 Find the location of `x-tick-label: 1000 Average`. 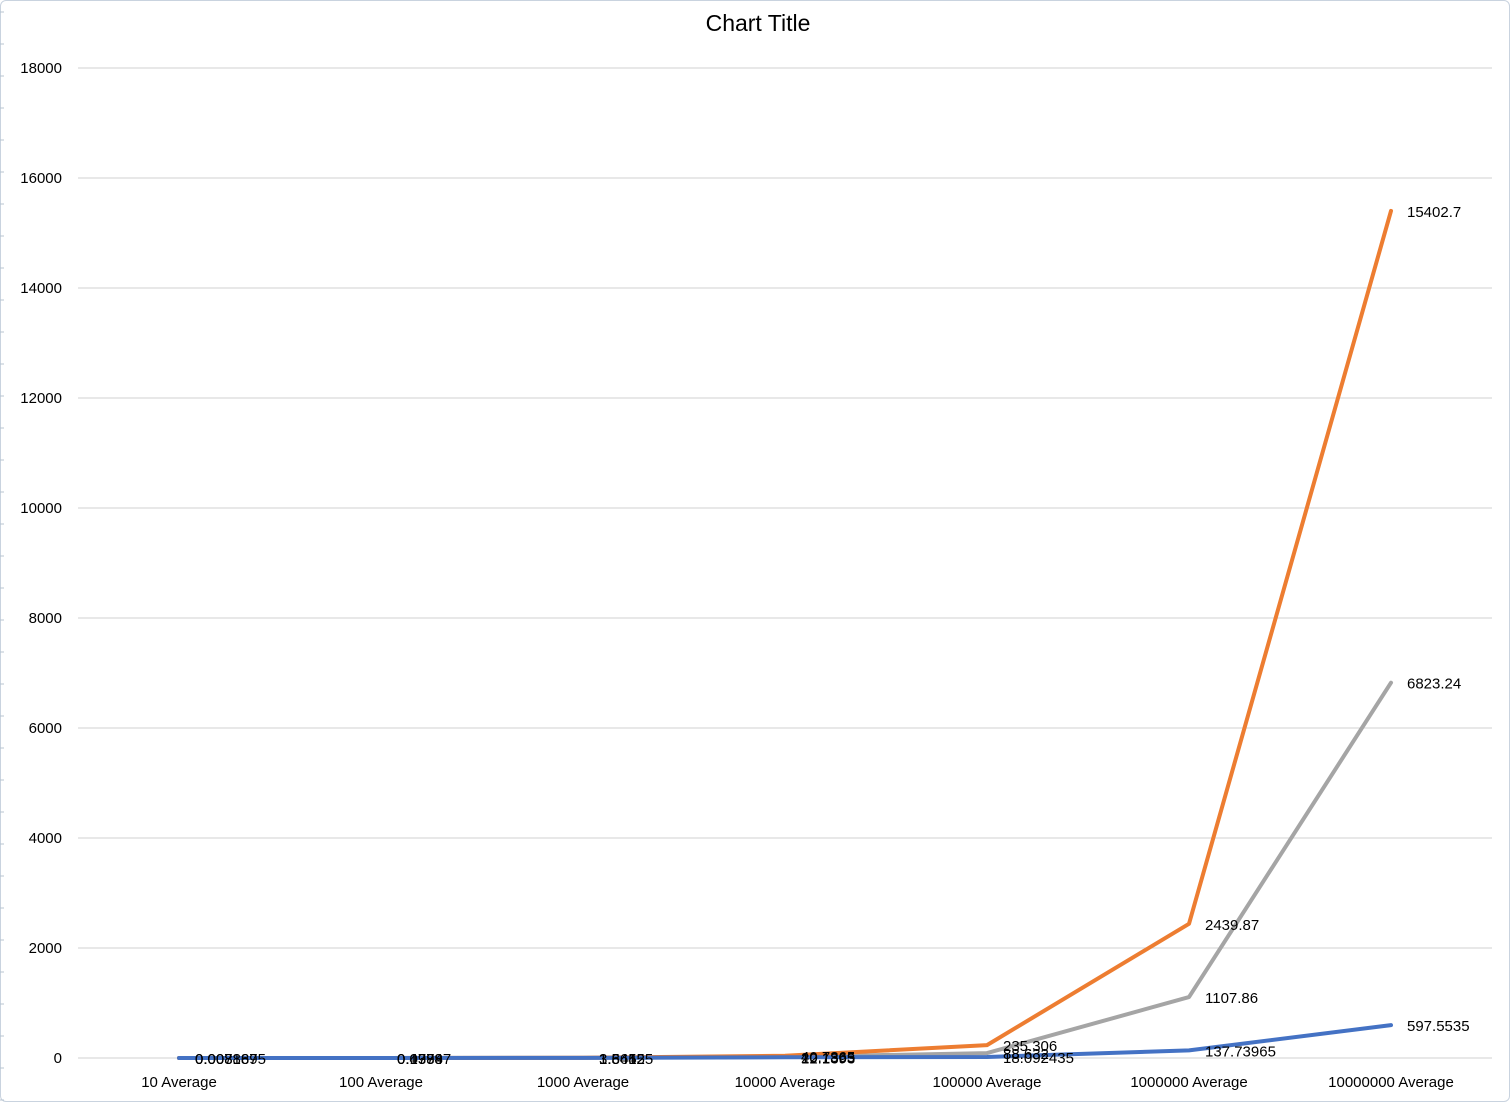

x-tick-label: 1000 Average is located at coordinates (583, 1082).